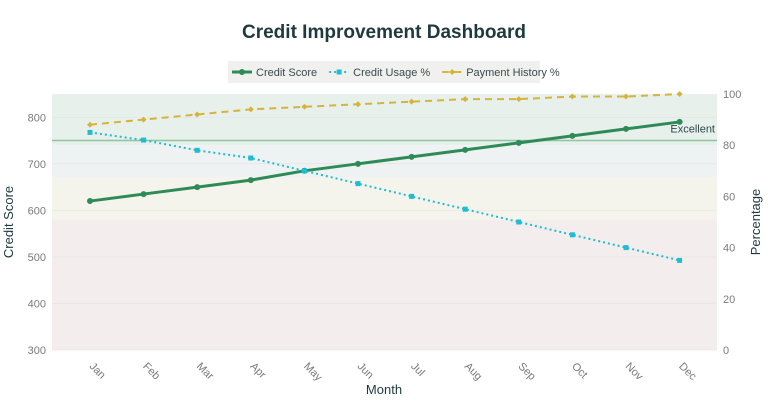 Image resolution: width=768 pixels, height=407 pixels. I want to click on legend-box, so click(384, 72).